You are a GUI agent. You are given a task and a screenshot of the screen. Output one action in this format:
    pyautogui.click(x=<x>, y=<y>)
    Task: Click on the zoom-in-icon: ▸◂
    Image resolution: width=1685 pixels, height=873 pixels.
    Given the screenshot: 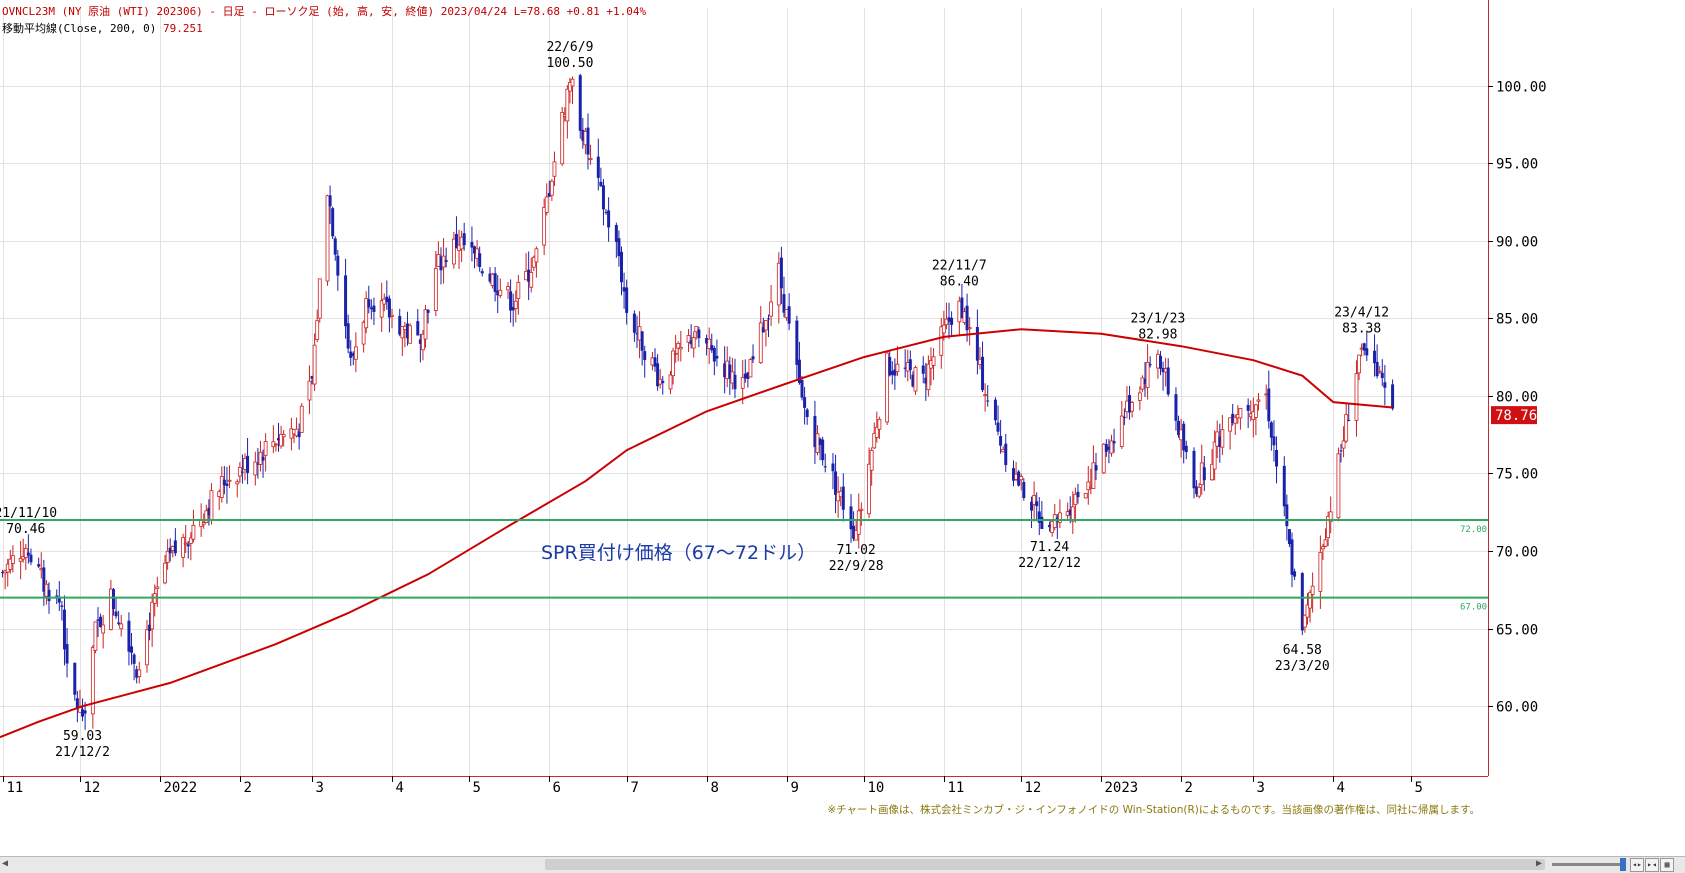 What is the action you would take?
    pyautogui.click(x=1652, y=865)
    